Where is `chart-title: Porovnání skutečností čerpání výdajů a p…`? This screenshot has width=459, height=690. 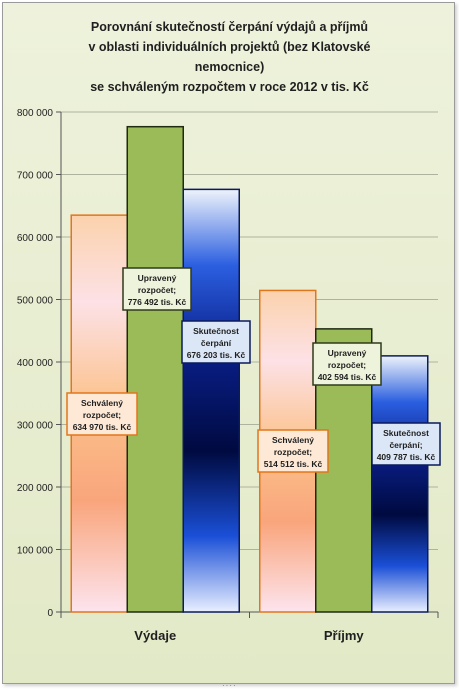
chart-title: Porovnání skutečností čerpání výdajů a p… is located at coordinates (229, 57).